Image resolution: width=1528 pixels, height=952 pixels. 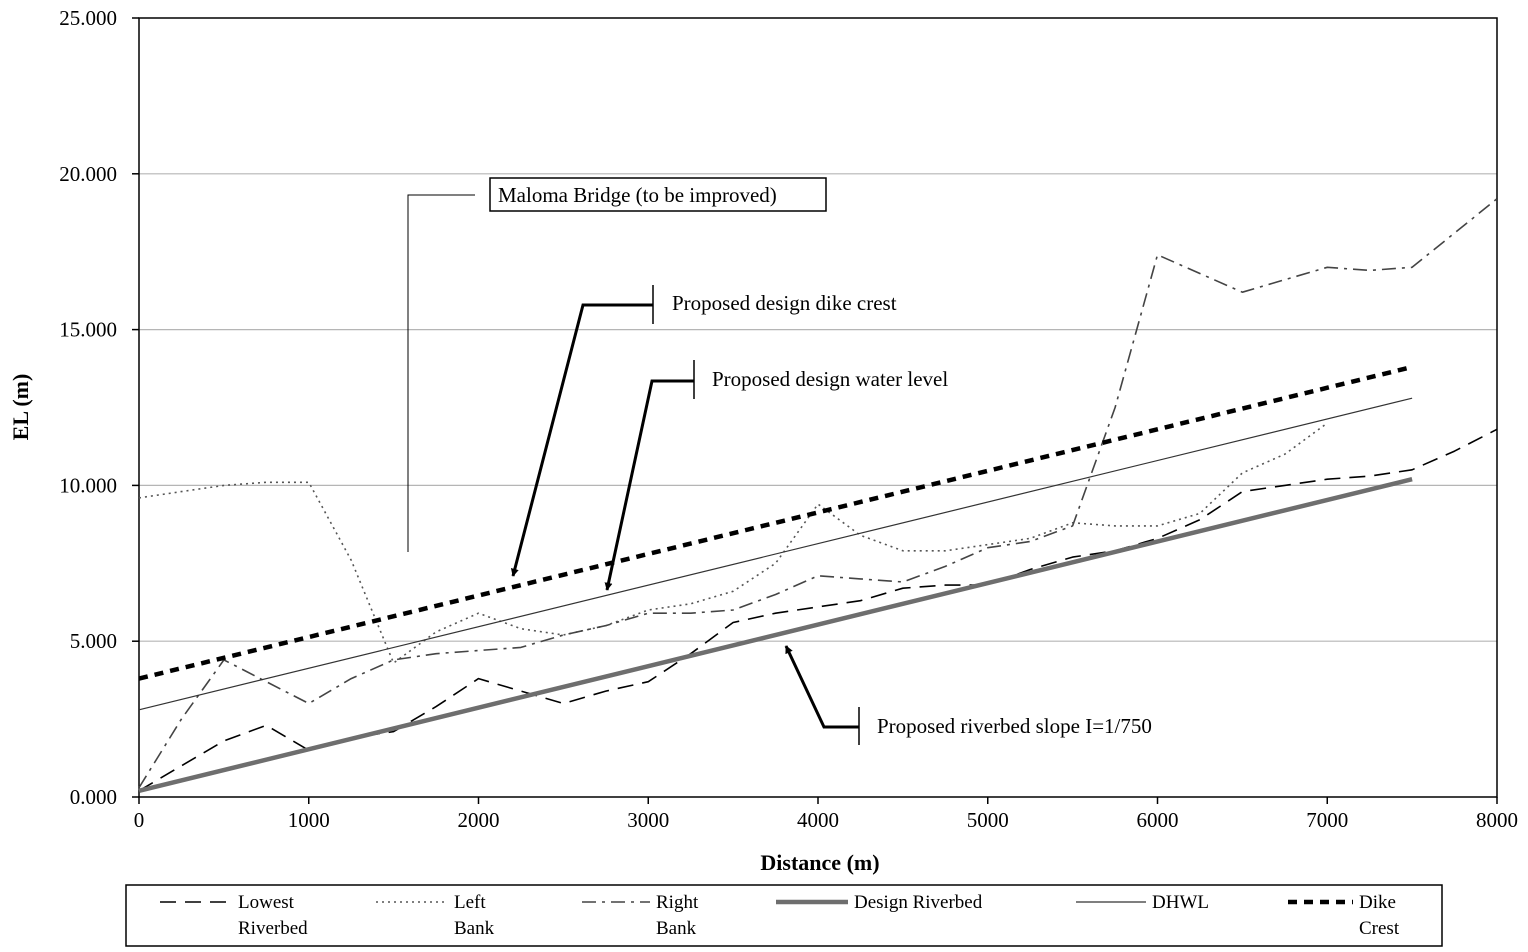 What do you see at coordinates (784, 303) in the screenshot?
I see `annotation-label: Proposed design dike crest` at bounding box center [784, 303].